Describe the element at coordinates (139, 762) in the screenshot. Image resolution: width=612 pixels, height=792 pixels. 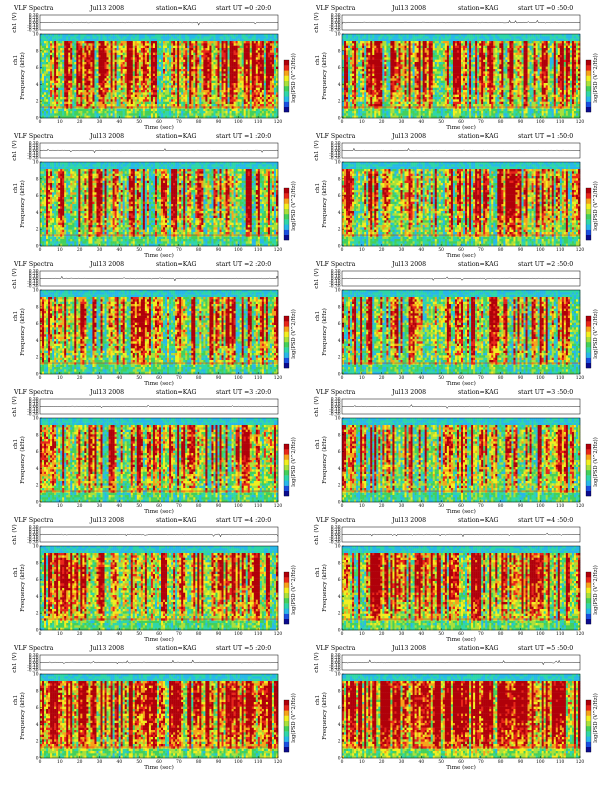
I see `time-tick-label: 50` at that location.